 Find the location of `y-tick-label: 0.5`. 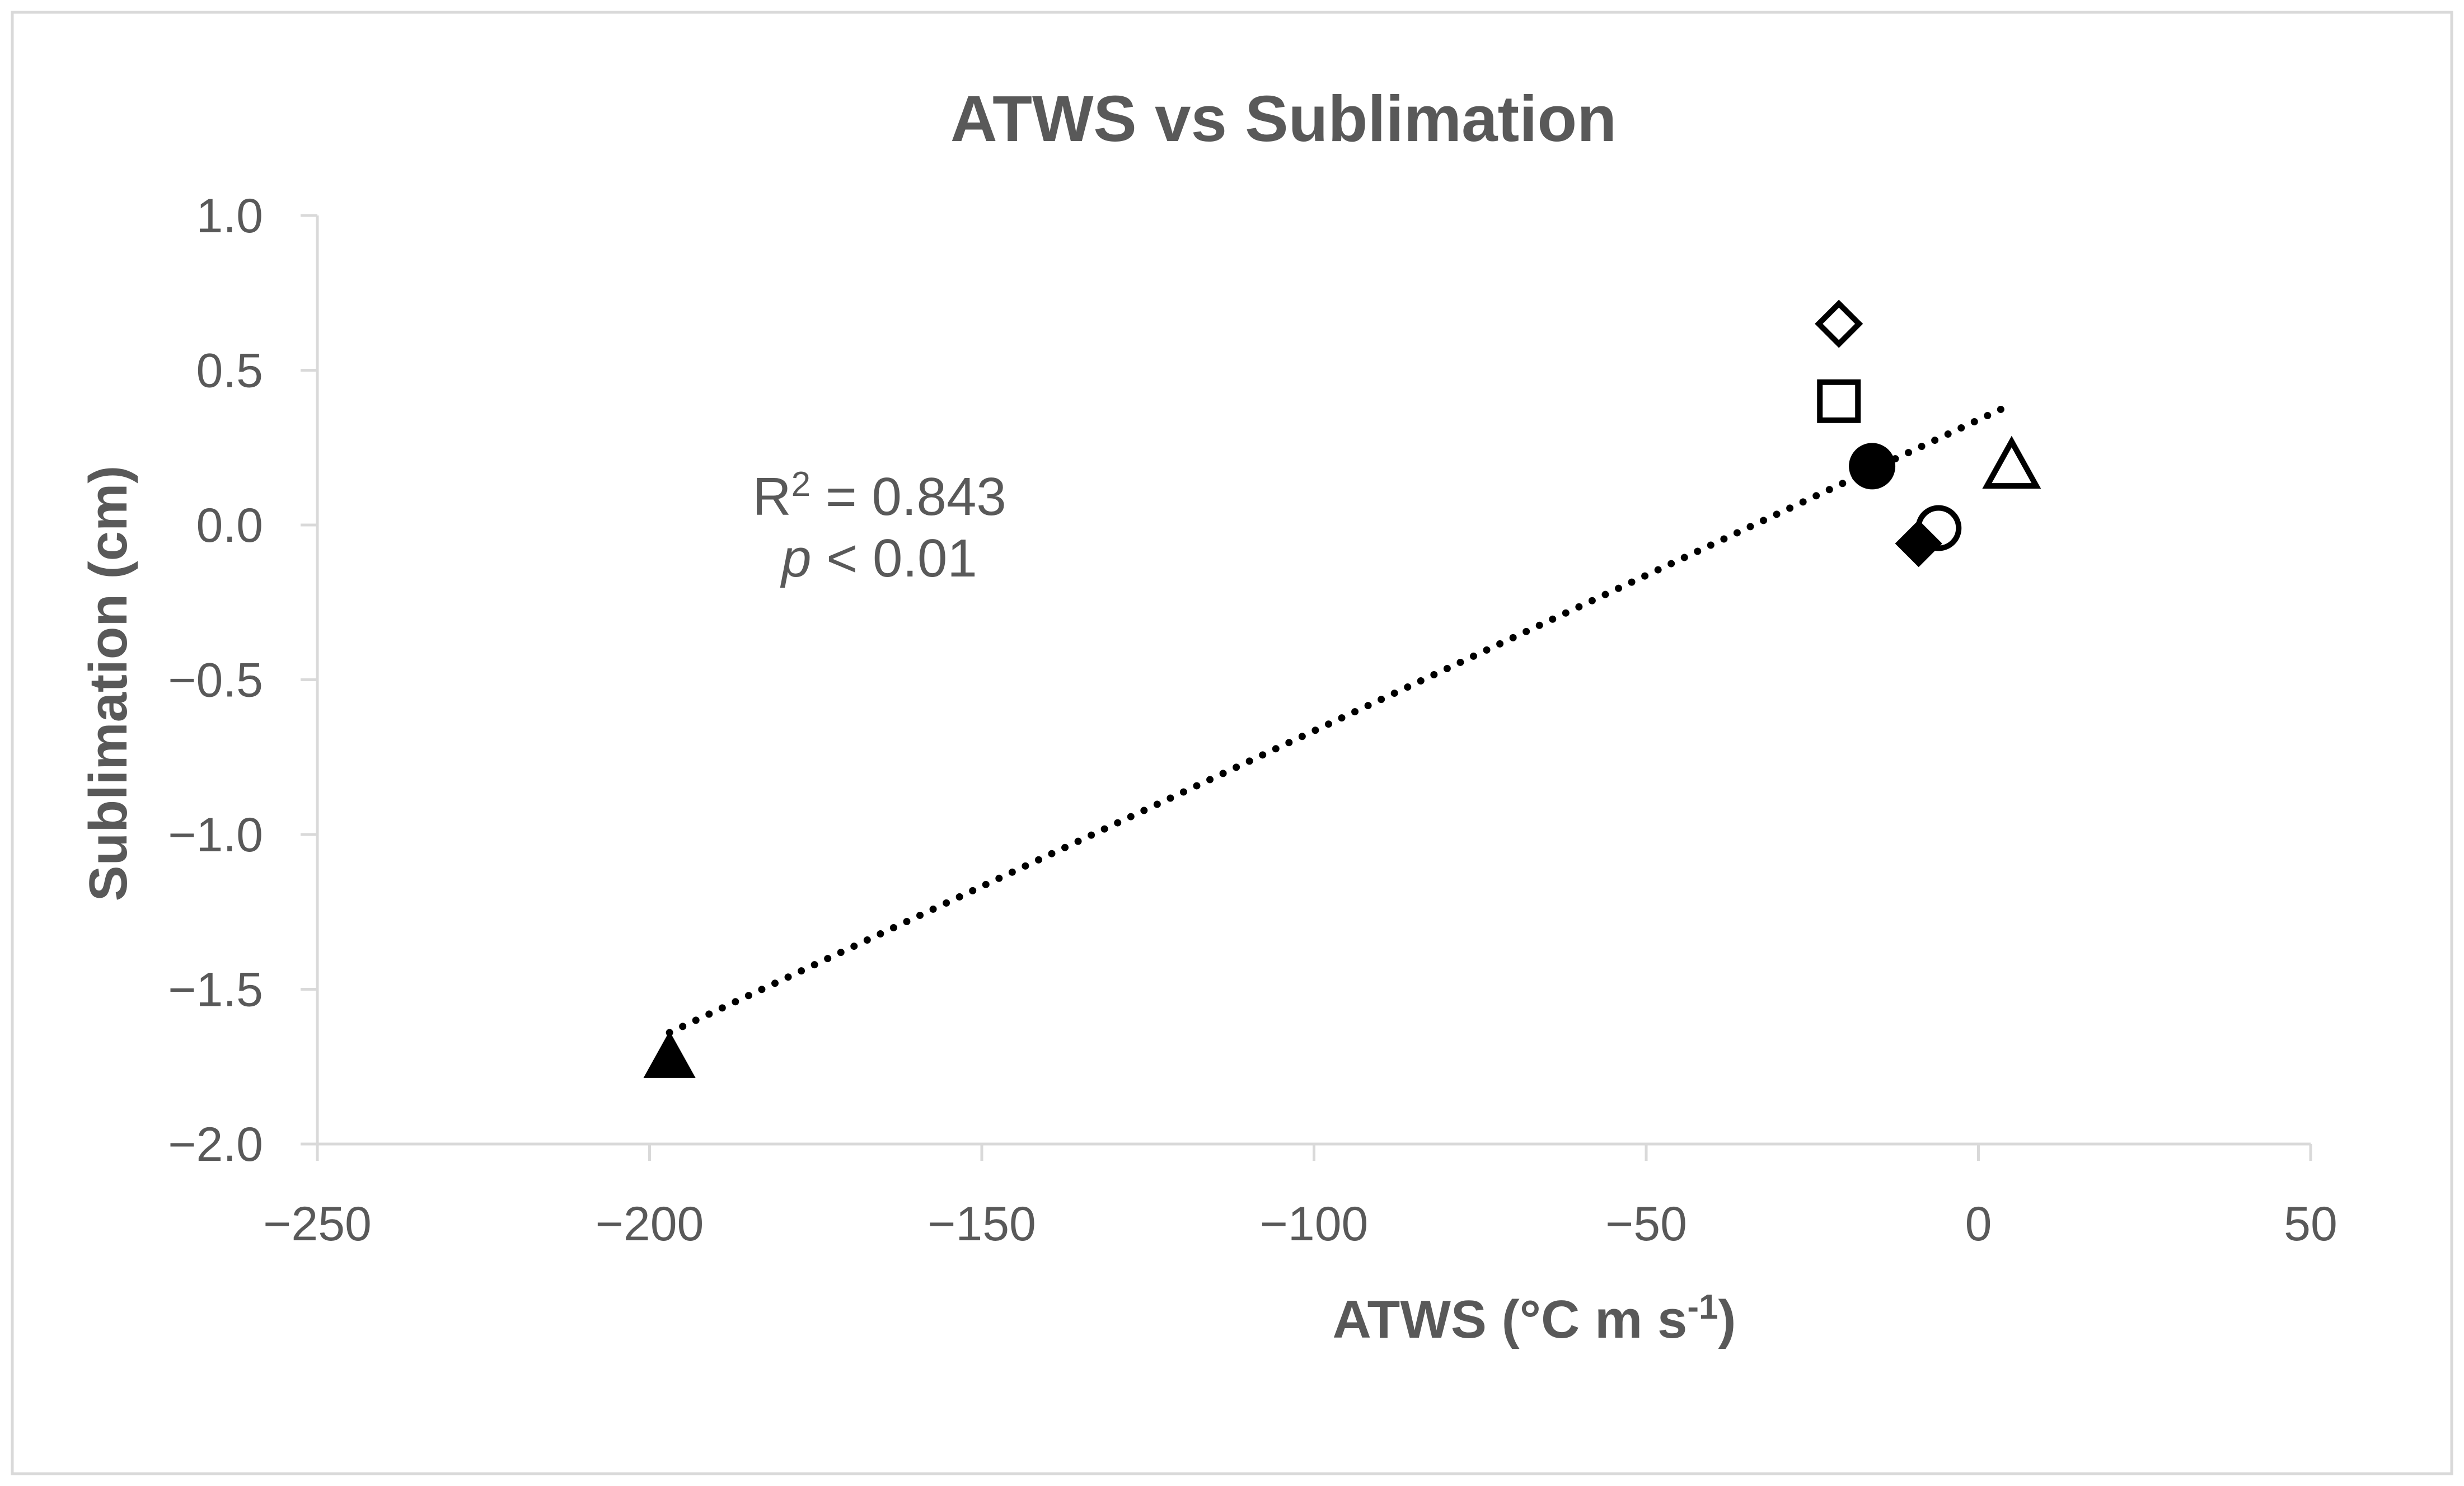

y-tick-label: 0.5 is located at coordinates (229, 371).